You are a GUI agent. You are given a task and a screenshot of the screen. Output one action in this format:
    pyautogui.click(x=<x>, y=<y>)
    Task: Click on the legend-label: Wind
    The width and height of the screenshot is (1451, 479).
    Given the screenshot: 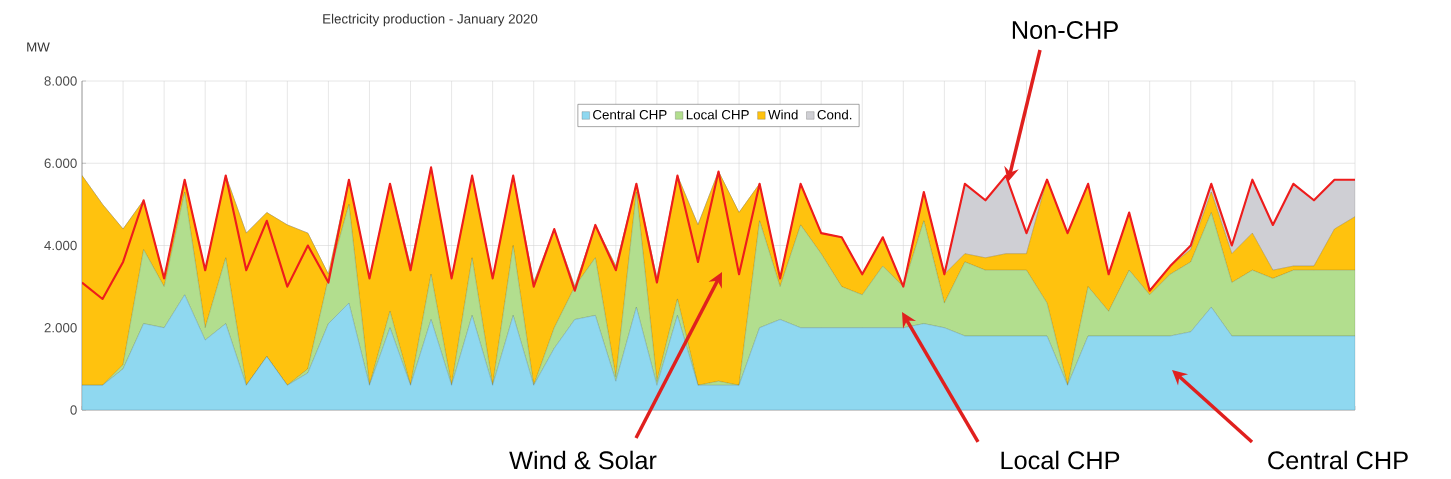 What is the action you would take?
    pyautogui.click(x=783, y=114)
    